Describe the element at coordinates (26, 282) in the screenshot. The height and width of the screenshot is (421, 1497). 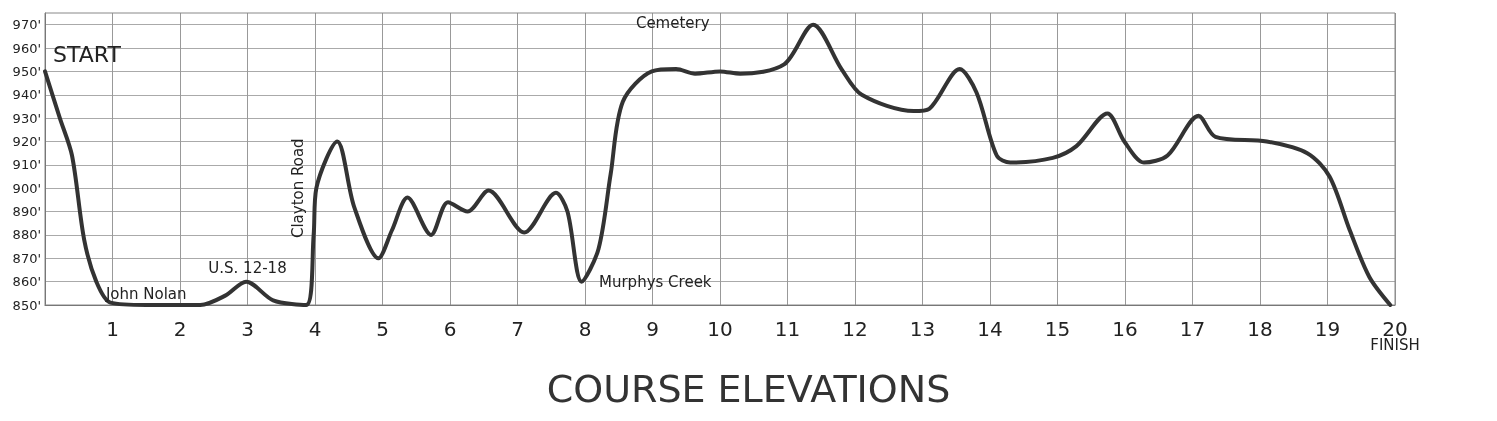
I see `y-tick-label: 860'` at that location.